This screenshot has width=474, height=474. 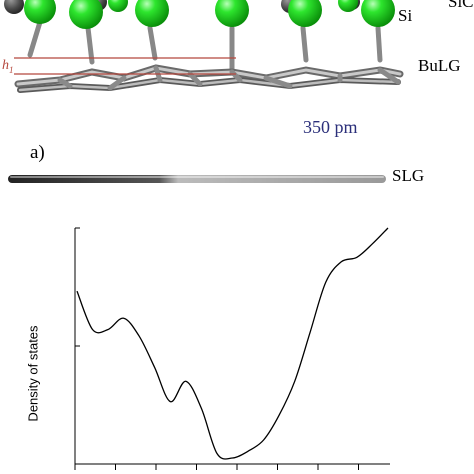 I want to click on si-bonds, so click(x=205, y=46).